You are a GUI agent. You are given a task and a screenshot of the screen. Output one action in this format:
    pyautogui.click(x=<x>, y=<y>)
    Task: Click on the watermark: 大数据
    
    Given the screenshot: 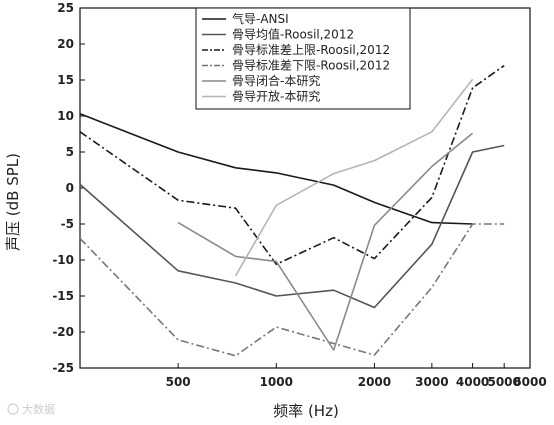 What is the action you would take?
    pyautogui.click(x=31, y=409)
    